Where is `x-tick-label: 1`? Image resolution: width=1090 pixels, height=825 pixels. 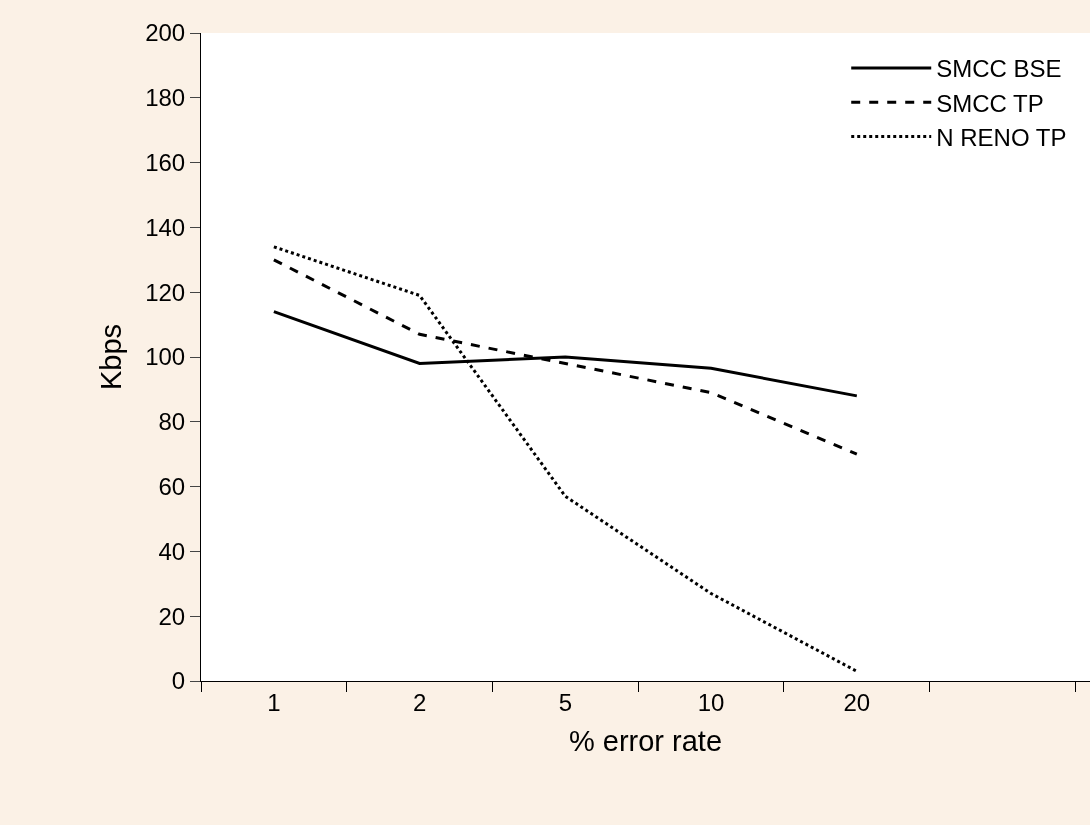 x-tick-label: 1 is located at coordinates (274, 702).